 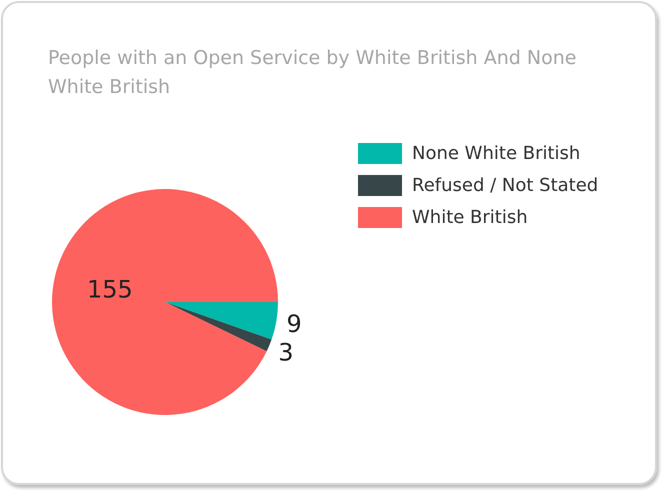 I want to click on legend-label: Refused / Not Stated, so click(x=505, y=185).